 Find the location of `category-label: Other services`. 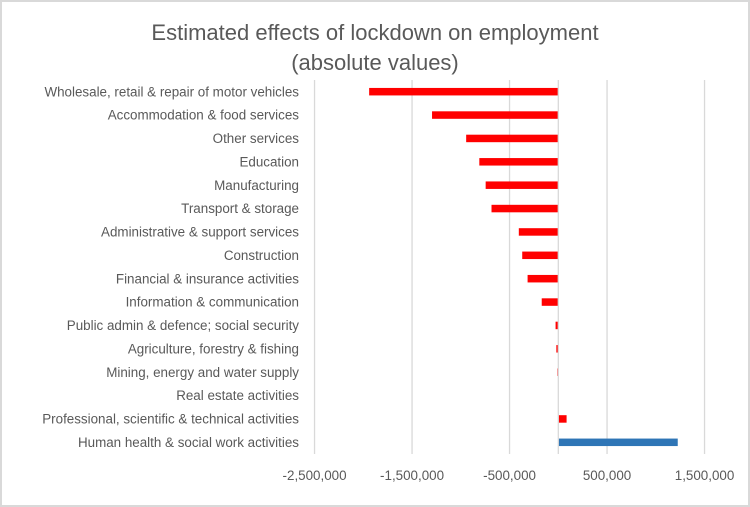

category-label: Other services is located at coordinates (256, 138).